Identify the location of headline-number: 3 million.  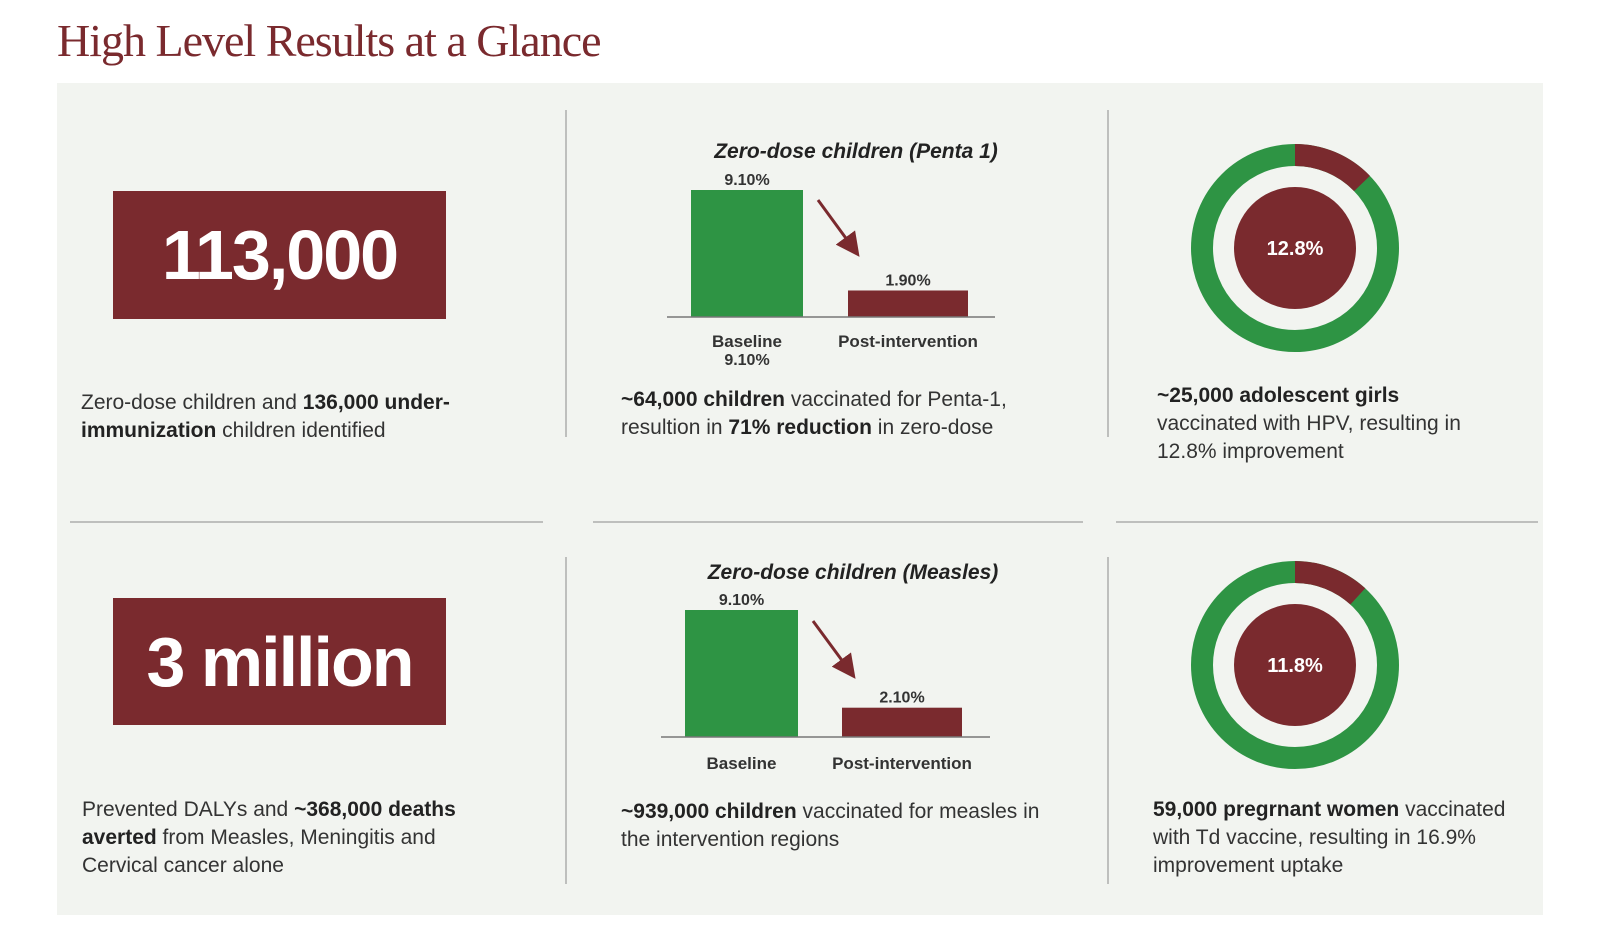
(279, 661).